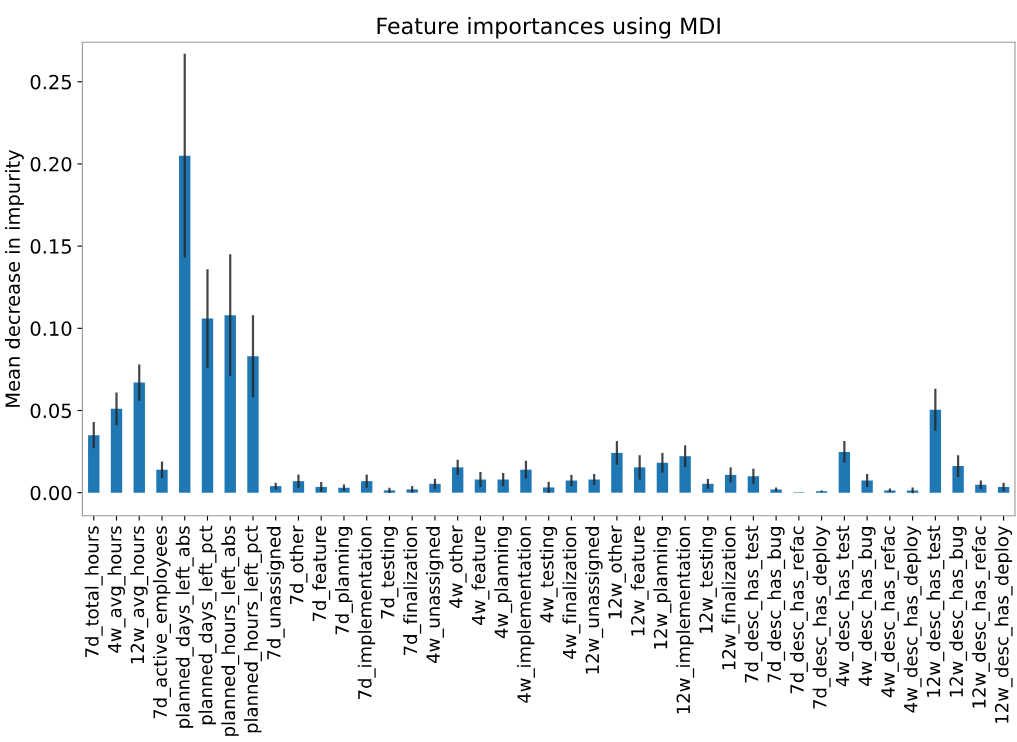 This screenshot has width=1017, height=742. I want to click on x-tick-label: 4w_feature, so click(480, 575).